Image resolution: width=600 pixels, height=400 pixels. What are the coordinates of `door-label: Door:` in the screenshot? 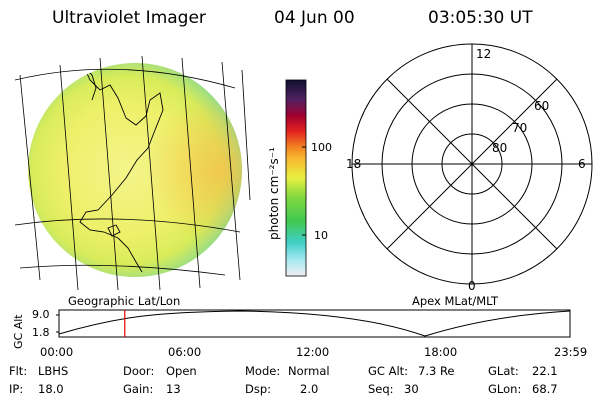 It's located at (139, 371).